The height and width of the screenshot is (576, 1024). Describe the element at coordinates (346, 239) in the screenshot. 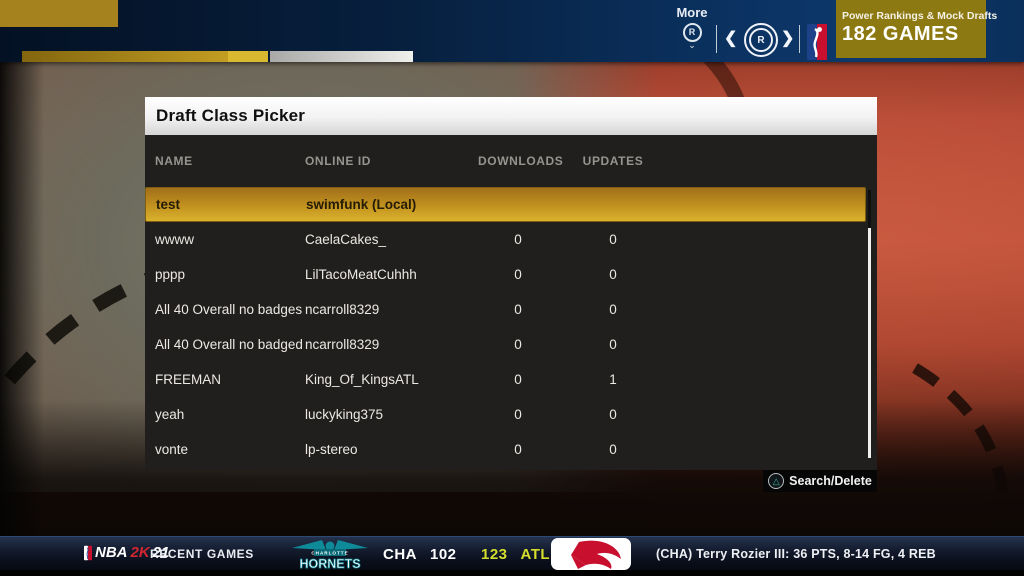

I see `row-online-id-cell: CaelaCakes_` at that location.